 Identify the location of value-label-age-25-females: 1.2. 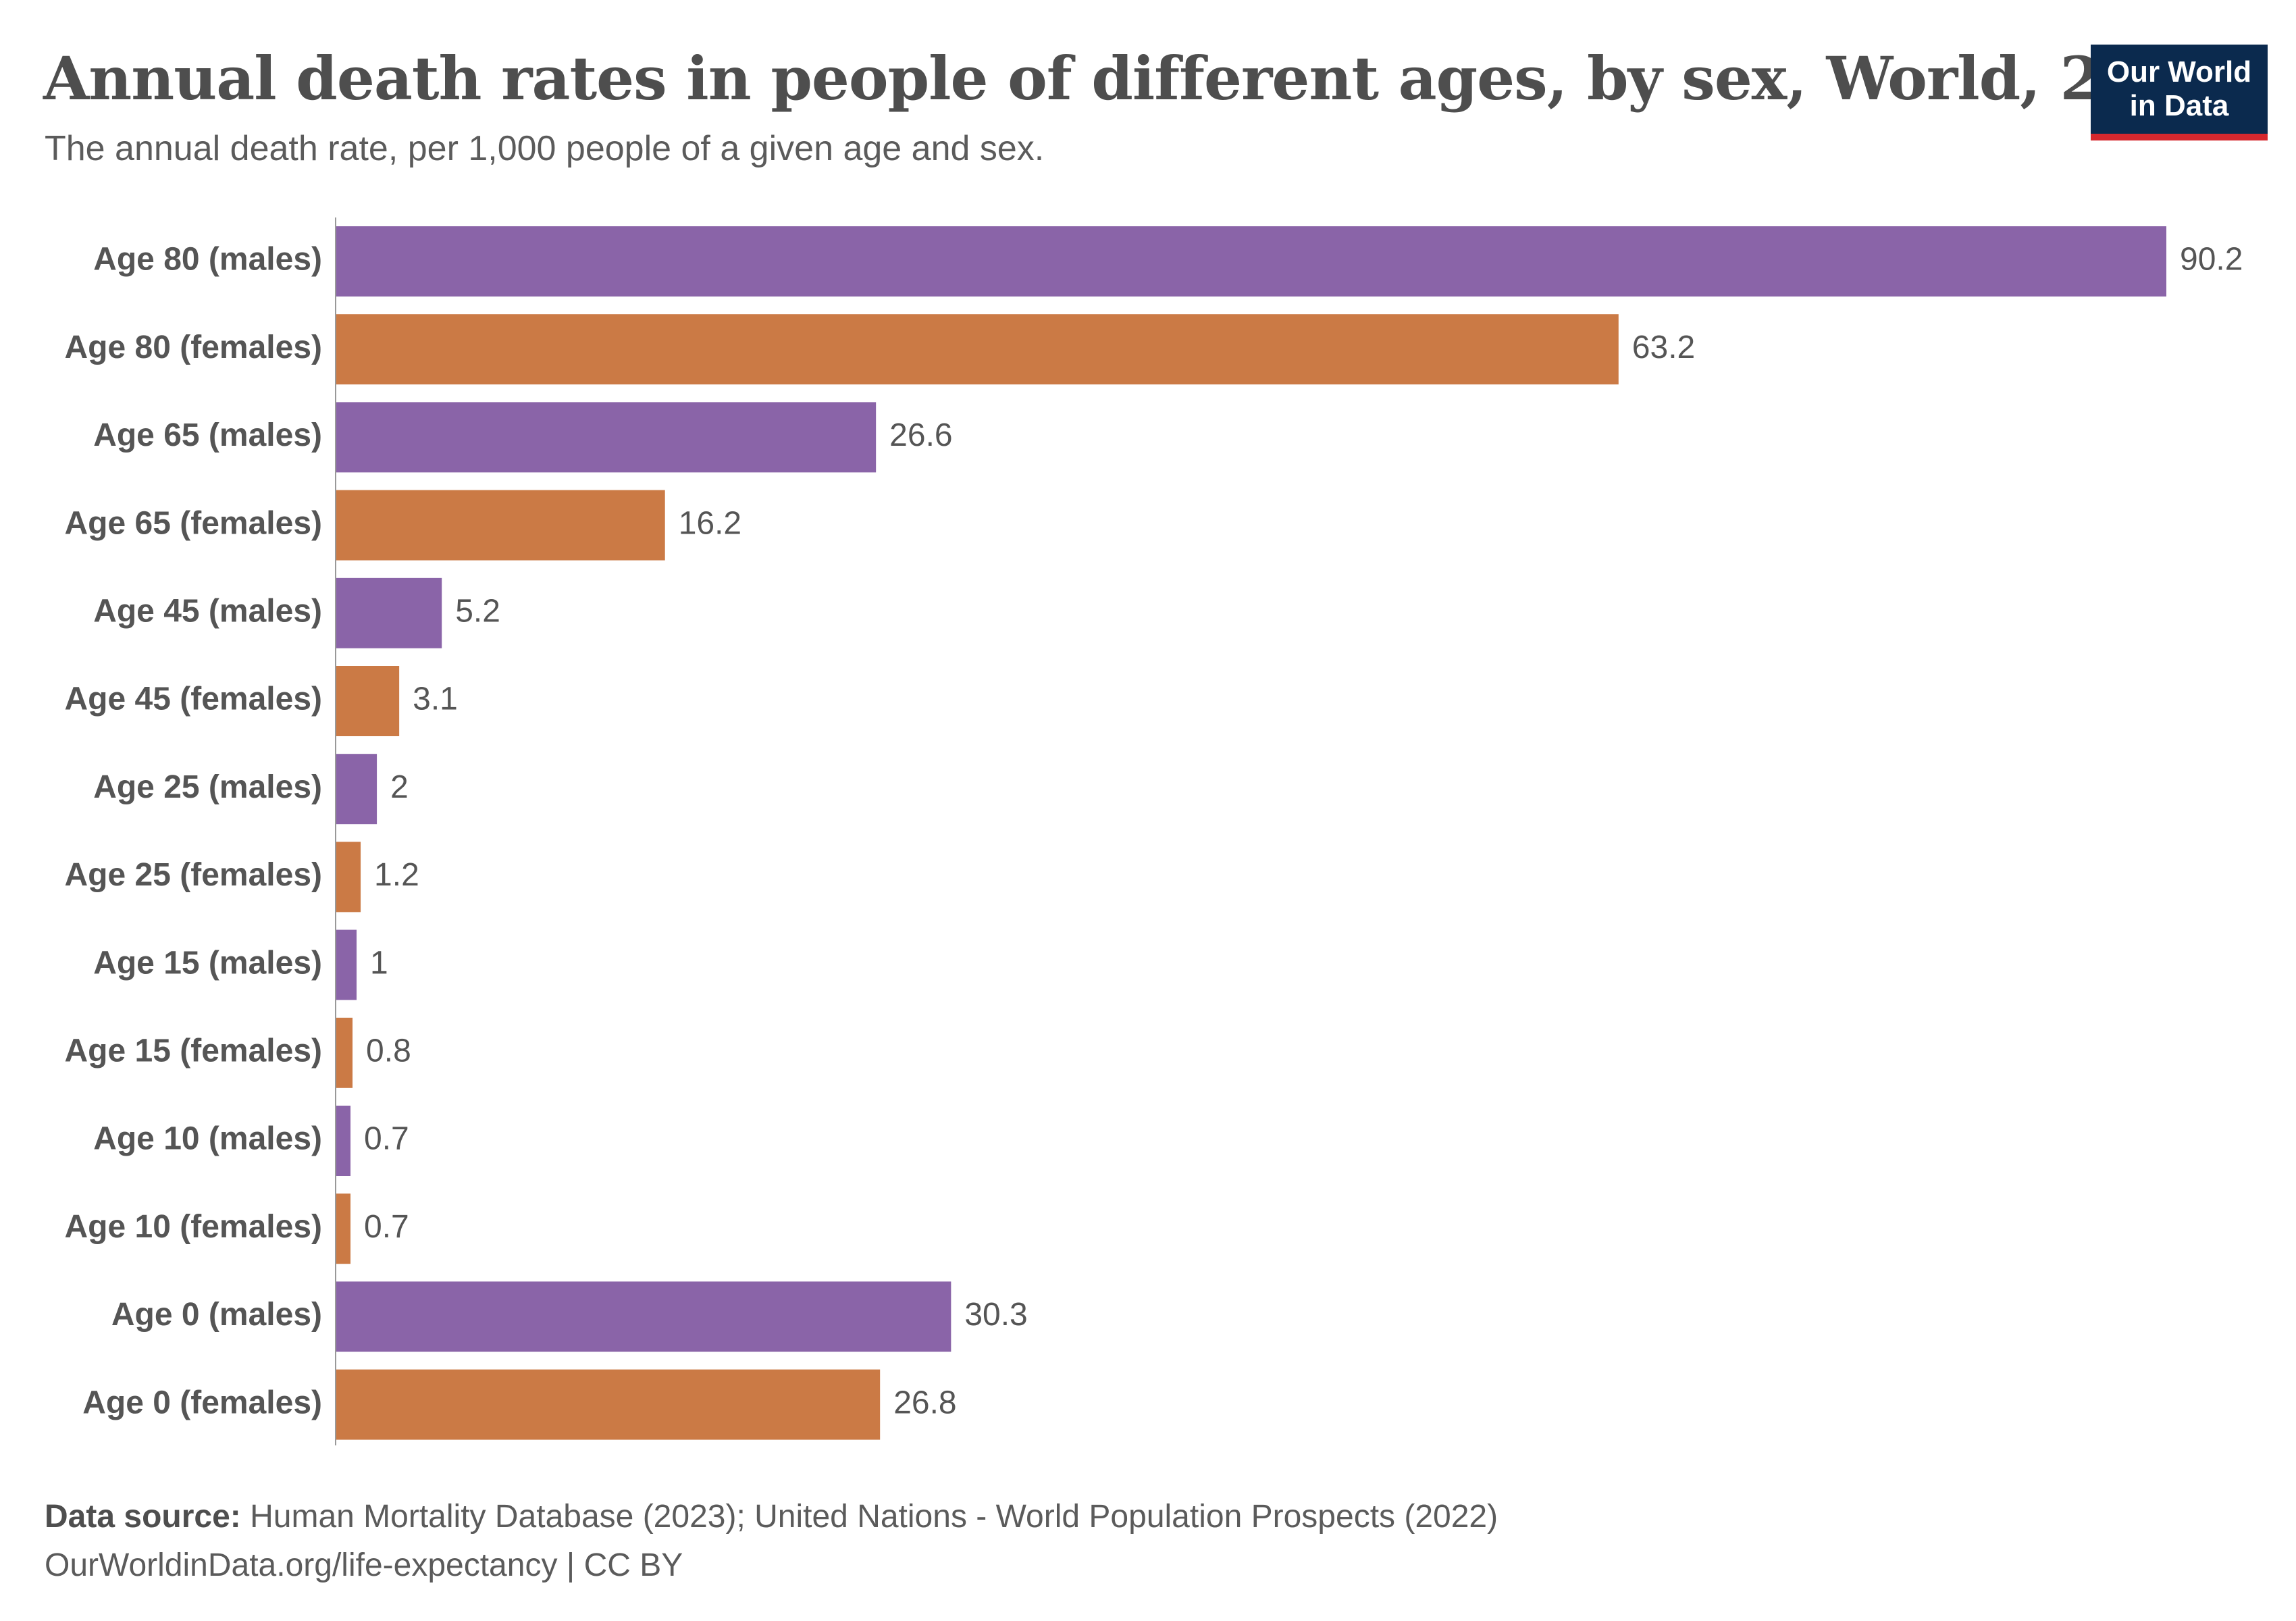
(397, 875).